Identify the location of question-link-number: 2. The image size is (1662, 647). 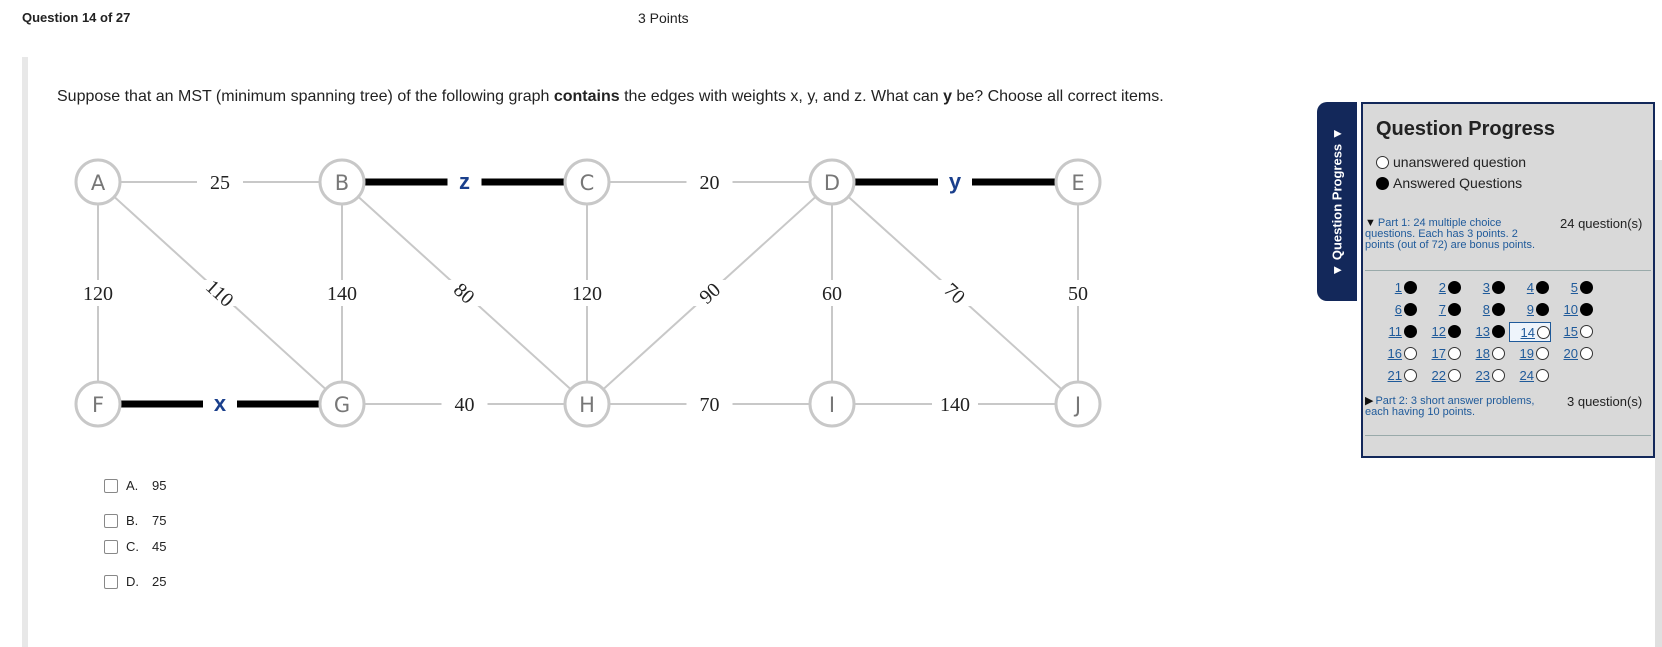
(1442, 287).